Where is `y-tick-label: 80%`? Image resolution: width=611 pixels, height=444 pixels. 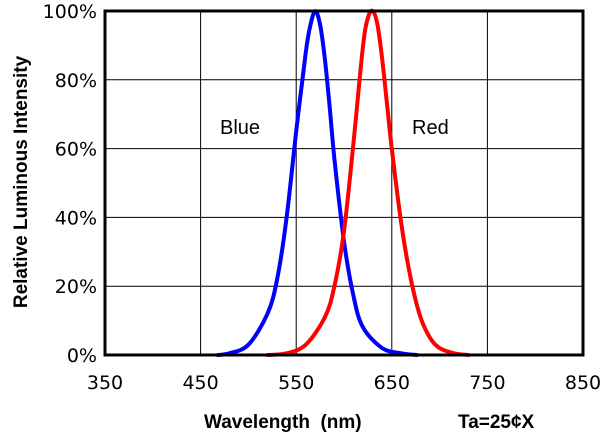
y-tick-label: 80% is located at coordinates (76, 81).